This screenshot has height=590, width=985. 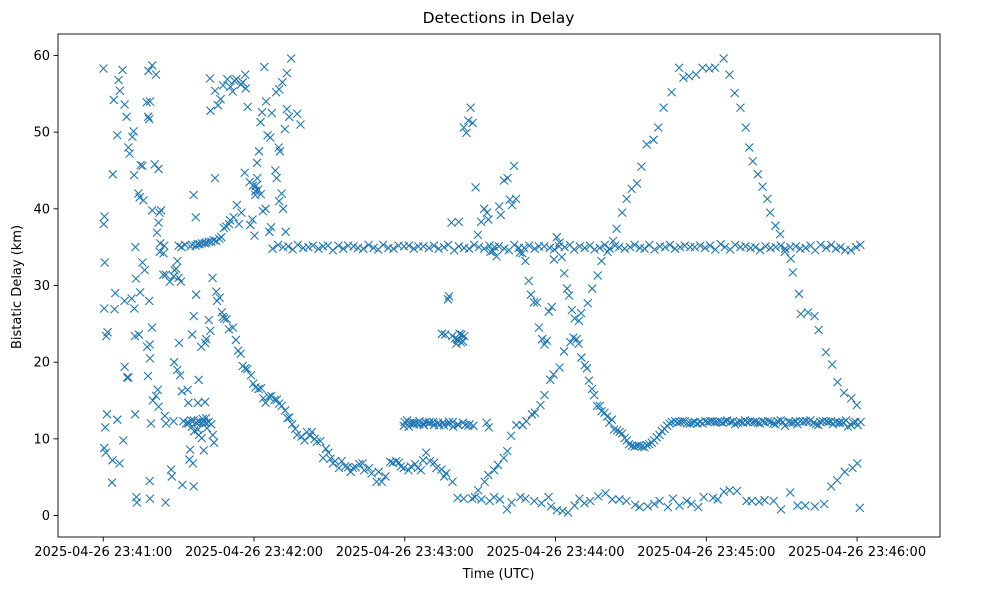 I want to click on x-tick-label: 2025-04-26 23:42:00, so click(x=254, y=552).